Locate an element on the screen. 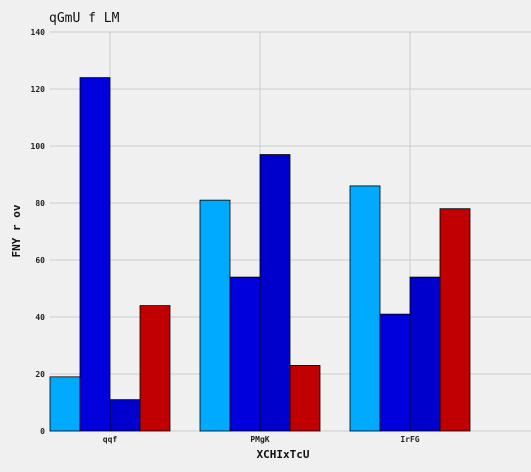  bar-series-1-PMgK is located at coordinates (215, 315).